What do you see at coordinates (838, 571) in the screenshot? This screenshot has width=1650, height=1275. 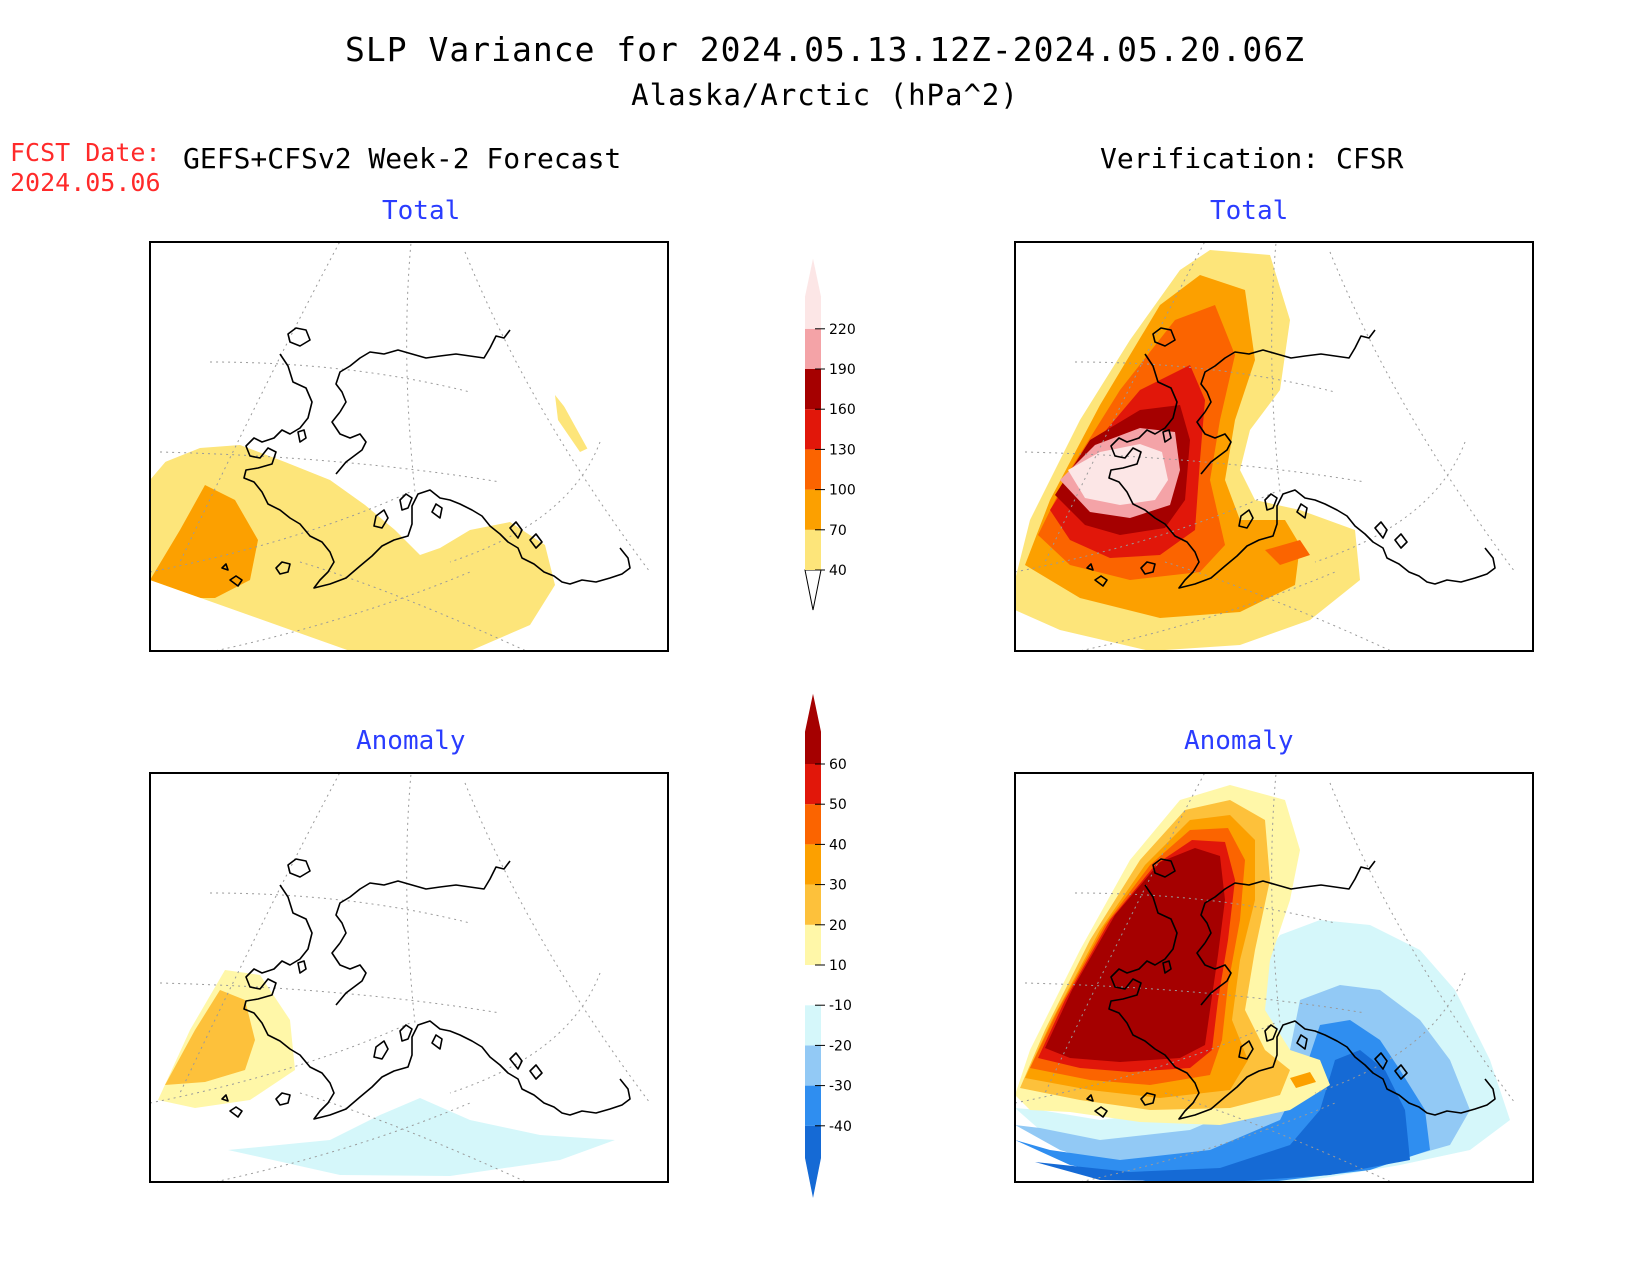 I see `total-colorbar-label: 40` at bounding box center [838, 571].